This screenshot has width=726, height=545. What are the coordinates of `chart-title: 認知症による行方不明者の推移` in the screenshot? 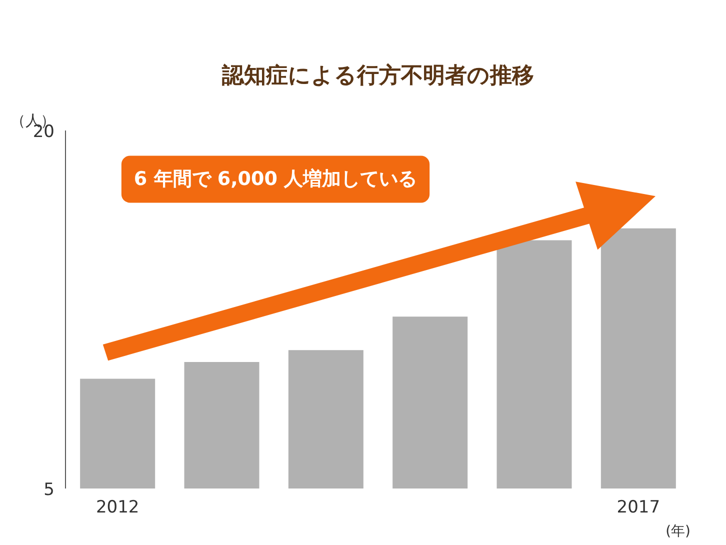 It's located at (377, 75).